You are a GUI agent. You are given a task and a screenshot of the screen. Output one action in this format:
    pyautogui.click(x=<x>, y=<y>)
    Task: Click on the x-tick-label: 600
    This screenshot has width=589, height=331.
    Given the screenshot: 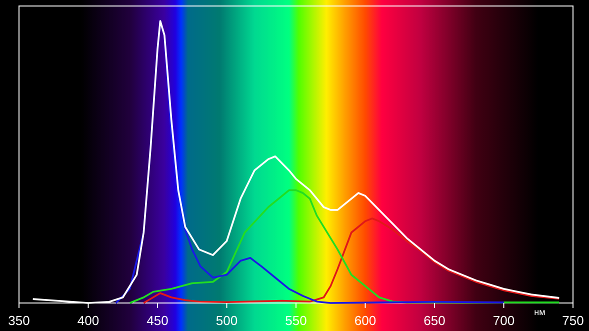 What is the action you would take?
    pyautogui.click(x=365, y=320)
    